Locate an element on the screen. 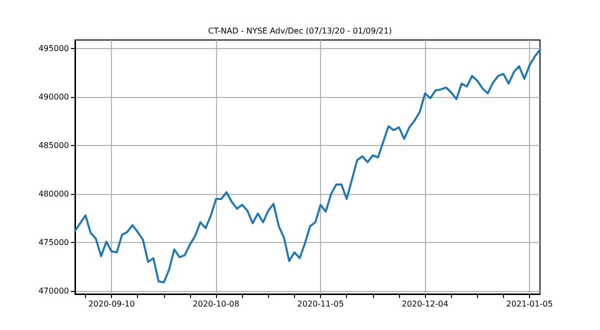  chart-title: CT-NAD - NYSE Adv/Dec (07/13/20 - 01/09/21) is located at coordinates (300, 31).